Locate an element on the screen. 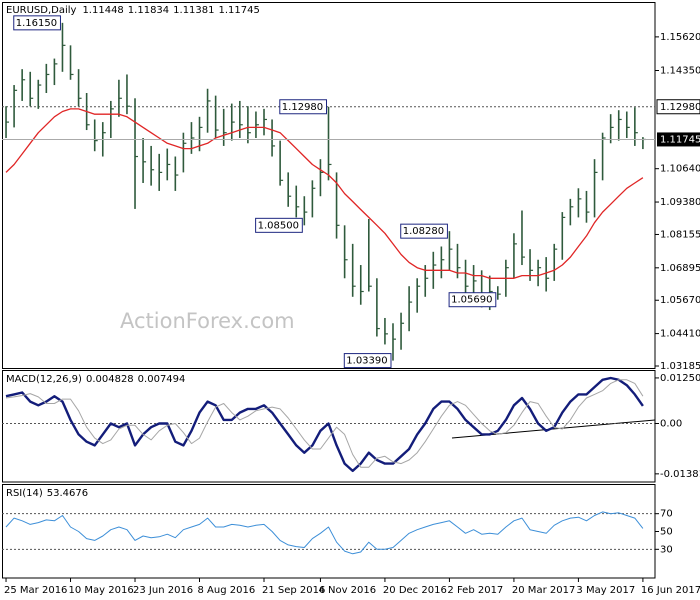 The width and height of the screenshot is (700, 600). y-tick-label: 1.14350 is located at coordinates (680, 70).